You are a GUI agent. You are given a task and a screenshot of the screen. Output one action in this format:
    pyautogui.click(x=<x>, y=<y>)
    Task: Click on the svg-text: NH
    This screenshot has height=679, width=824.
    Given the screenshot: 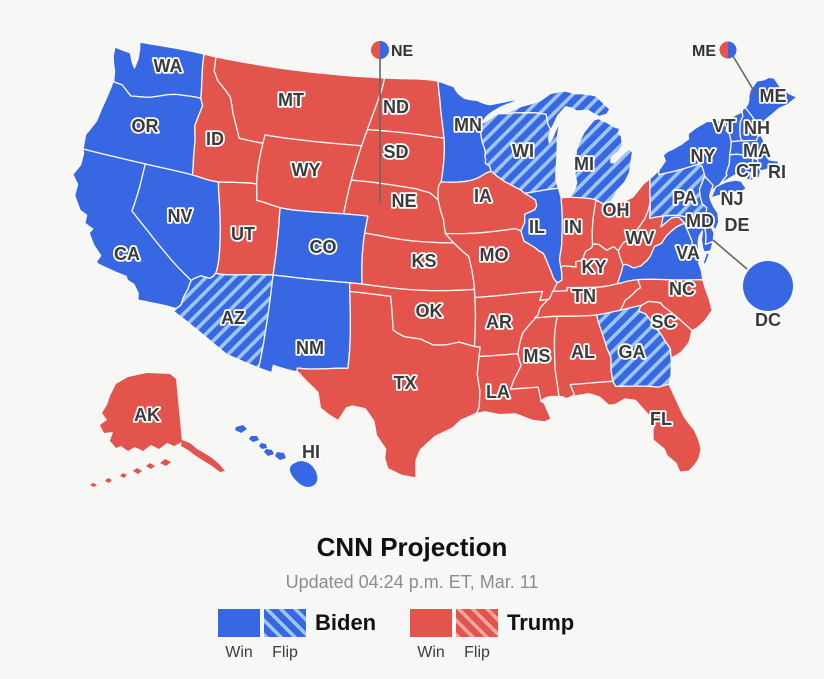 What is the action you would take?
    pyautogui.click(x=757, y=128)
    